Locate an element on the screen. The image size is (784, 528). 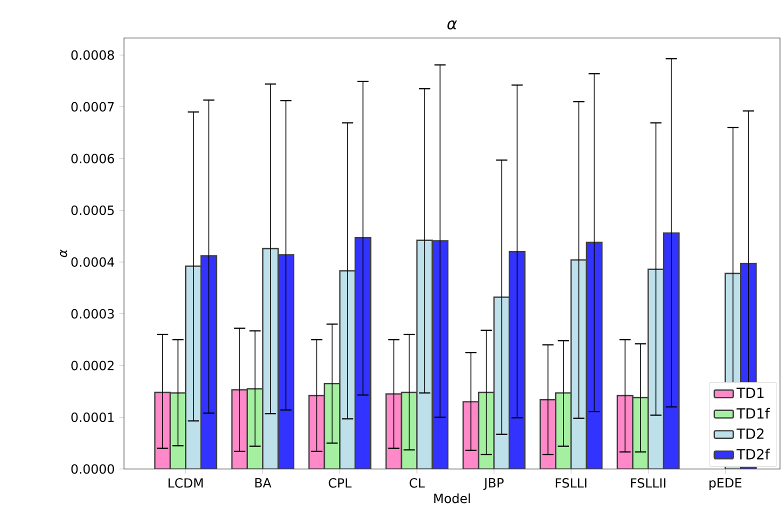
y-tick-label: 0.0002 is located at coordinates (92, 365).